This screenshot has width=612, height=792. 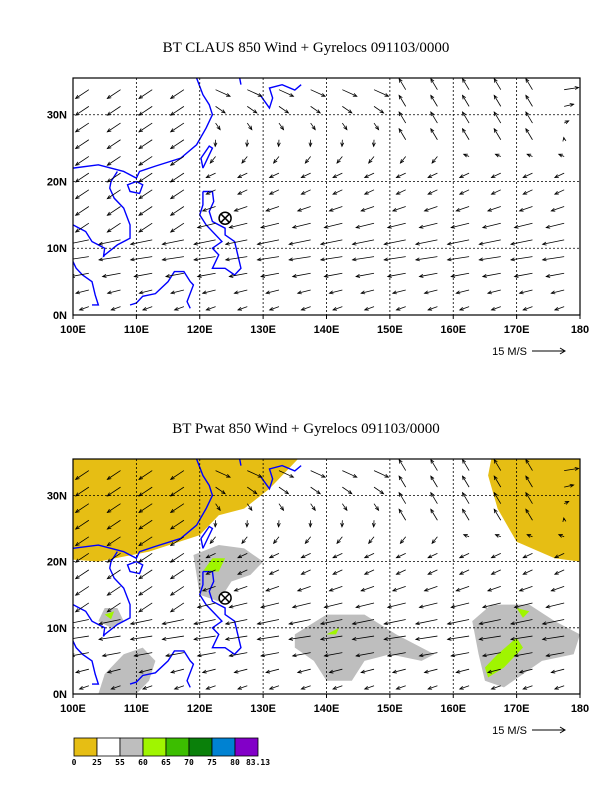 What do you see at coordinates (246, 747) in the screenshot?
I see `colorbar-swatch` at bounding box center [246, 747].